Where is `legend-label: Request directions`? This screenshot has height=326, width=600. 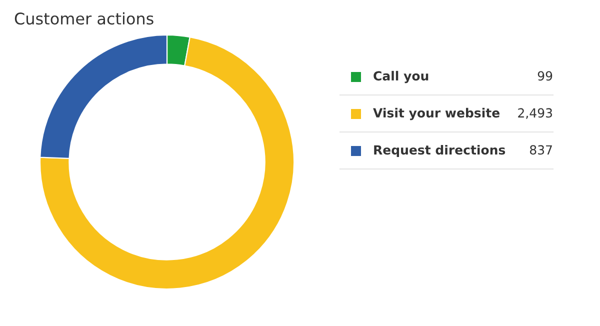
legend-label: Request directions is located at coordinates (440, 151).